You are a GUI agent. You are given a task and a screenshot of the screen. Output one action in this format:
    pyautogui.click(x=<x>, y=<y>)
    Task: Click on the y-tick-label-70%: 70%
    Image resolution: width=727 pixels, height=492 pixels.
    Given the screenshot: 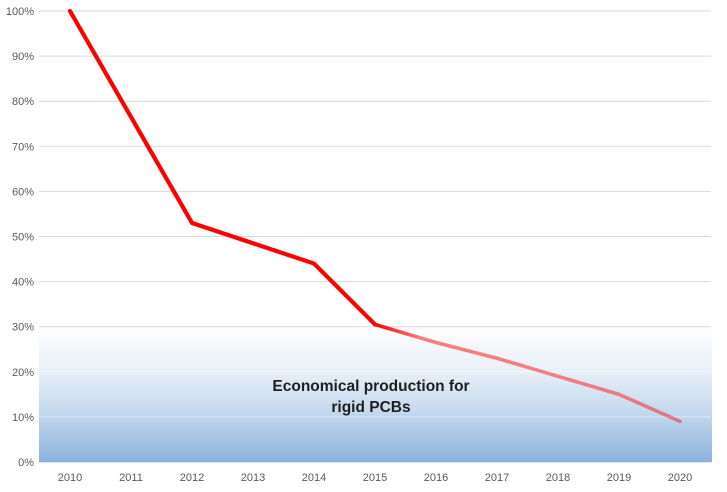 What is the action you would take?
    pyautogui.click(x=23, y=147)
    